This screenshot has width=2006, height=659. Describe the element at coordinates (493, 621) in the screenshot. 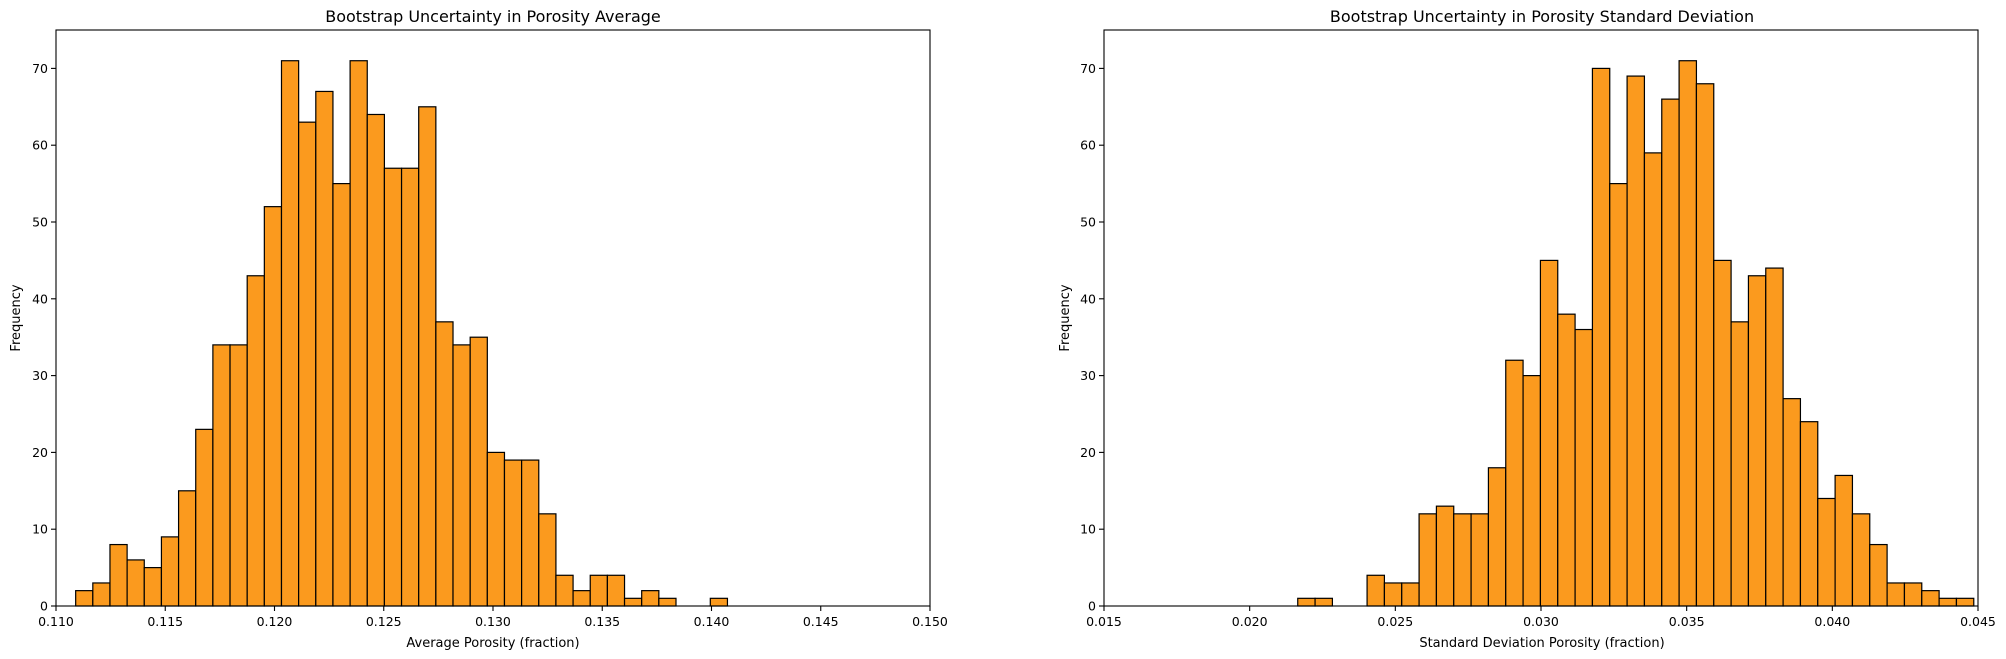

I see `x-tick-label: 0.130` at that location.